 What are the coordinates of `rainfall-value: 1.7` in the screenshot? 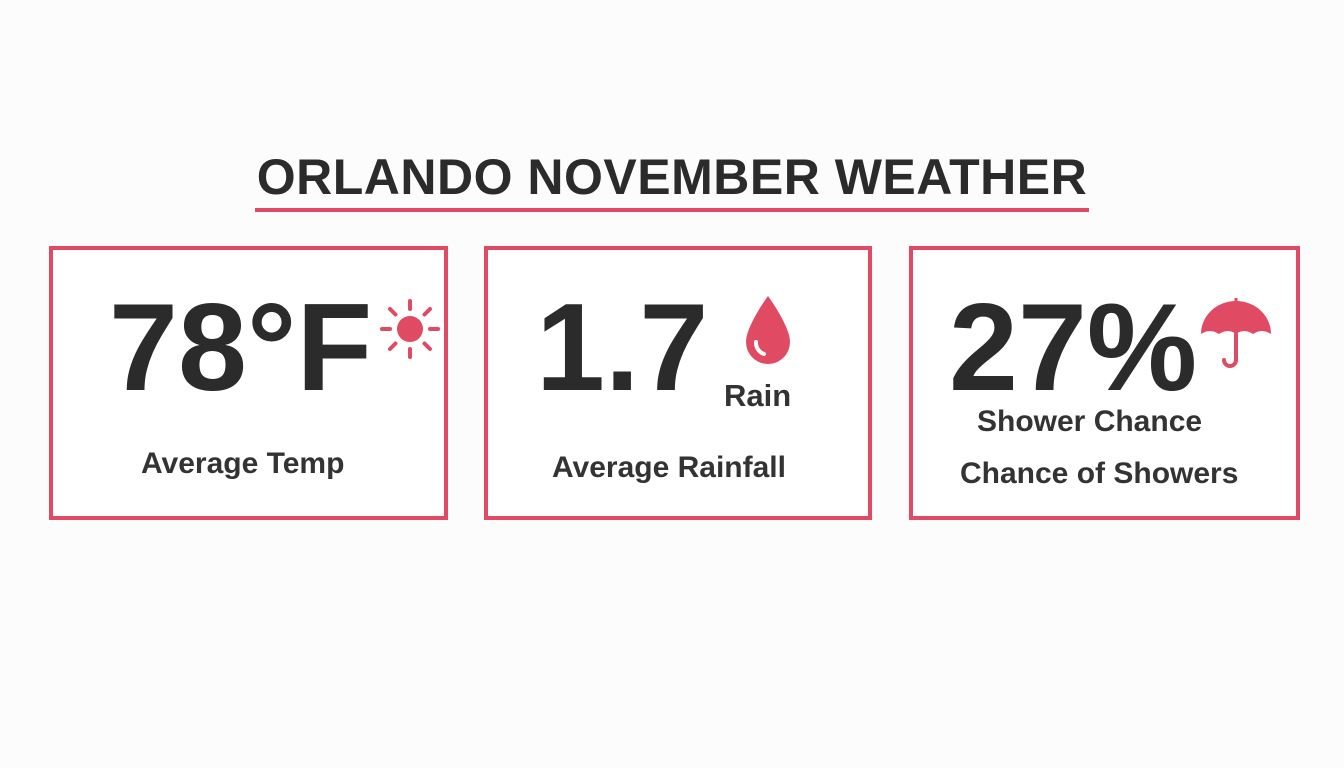 It's located at (622, 348).